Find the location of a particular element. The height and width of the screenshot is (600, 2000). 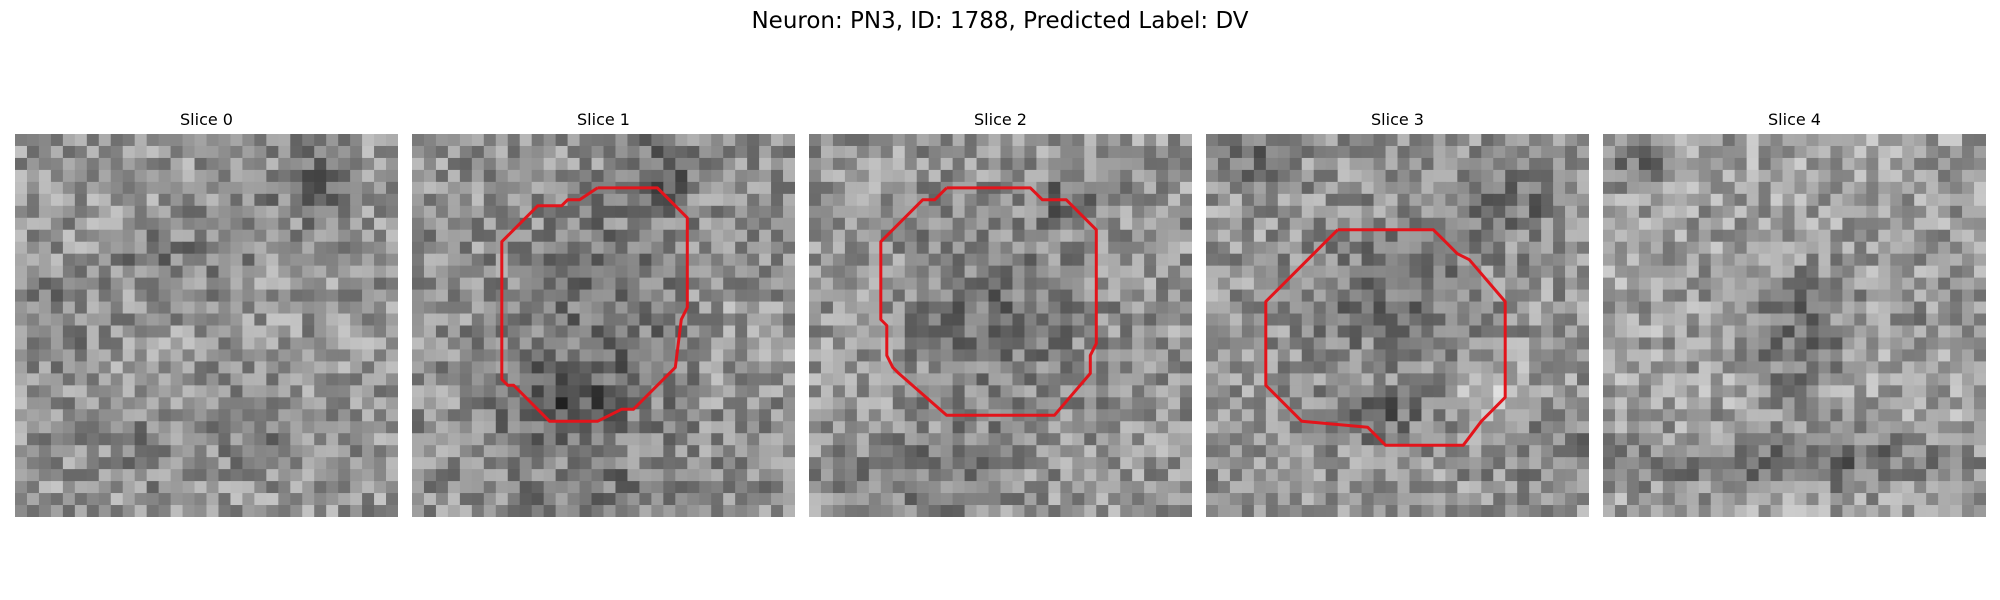

slice-title: Slice 0 is located at coordinates (206, 119).